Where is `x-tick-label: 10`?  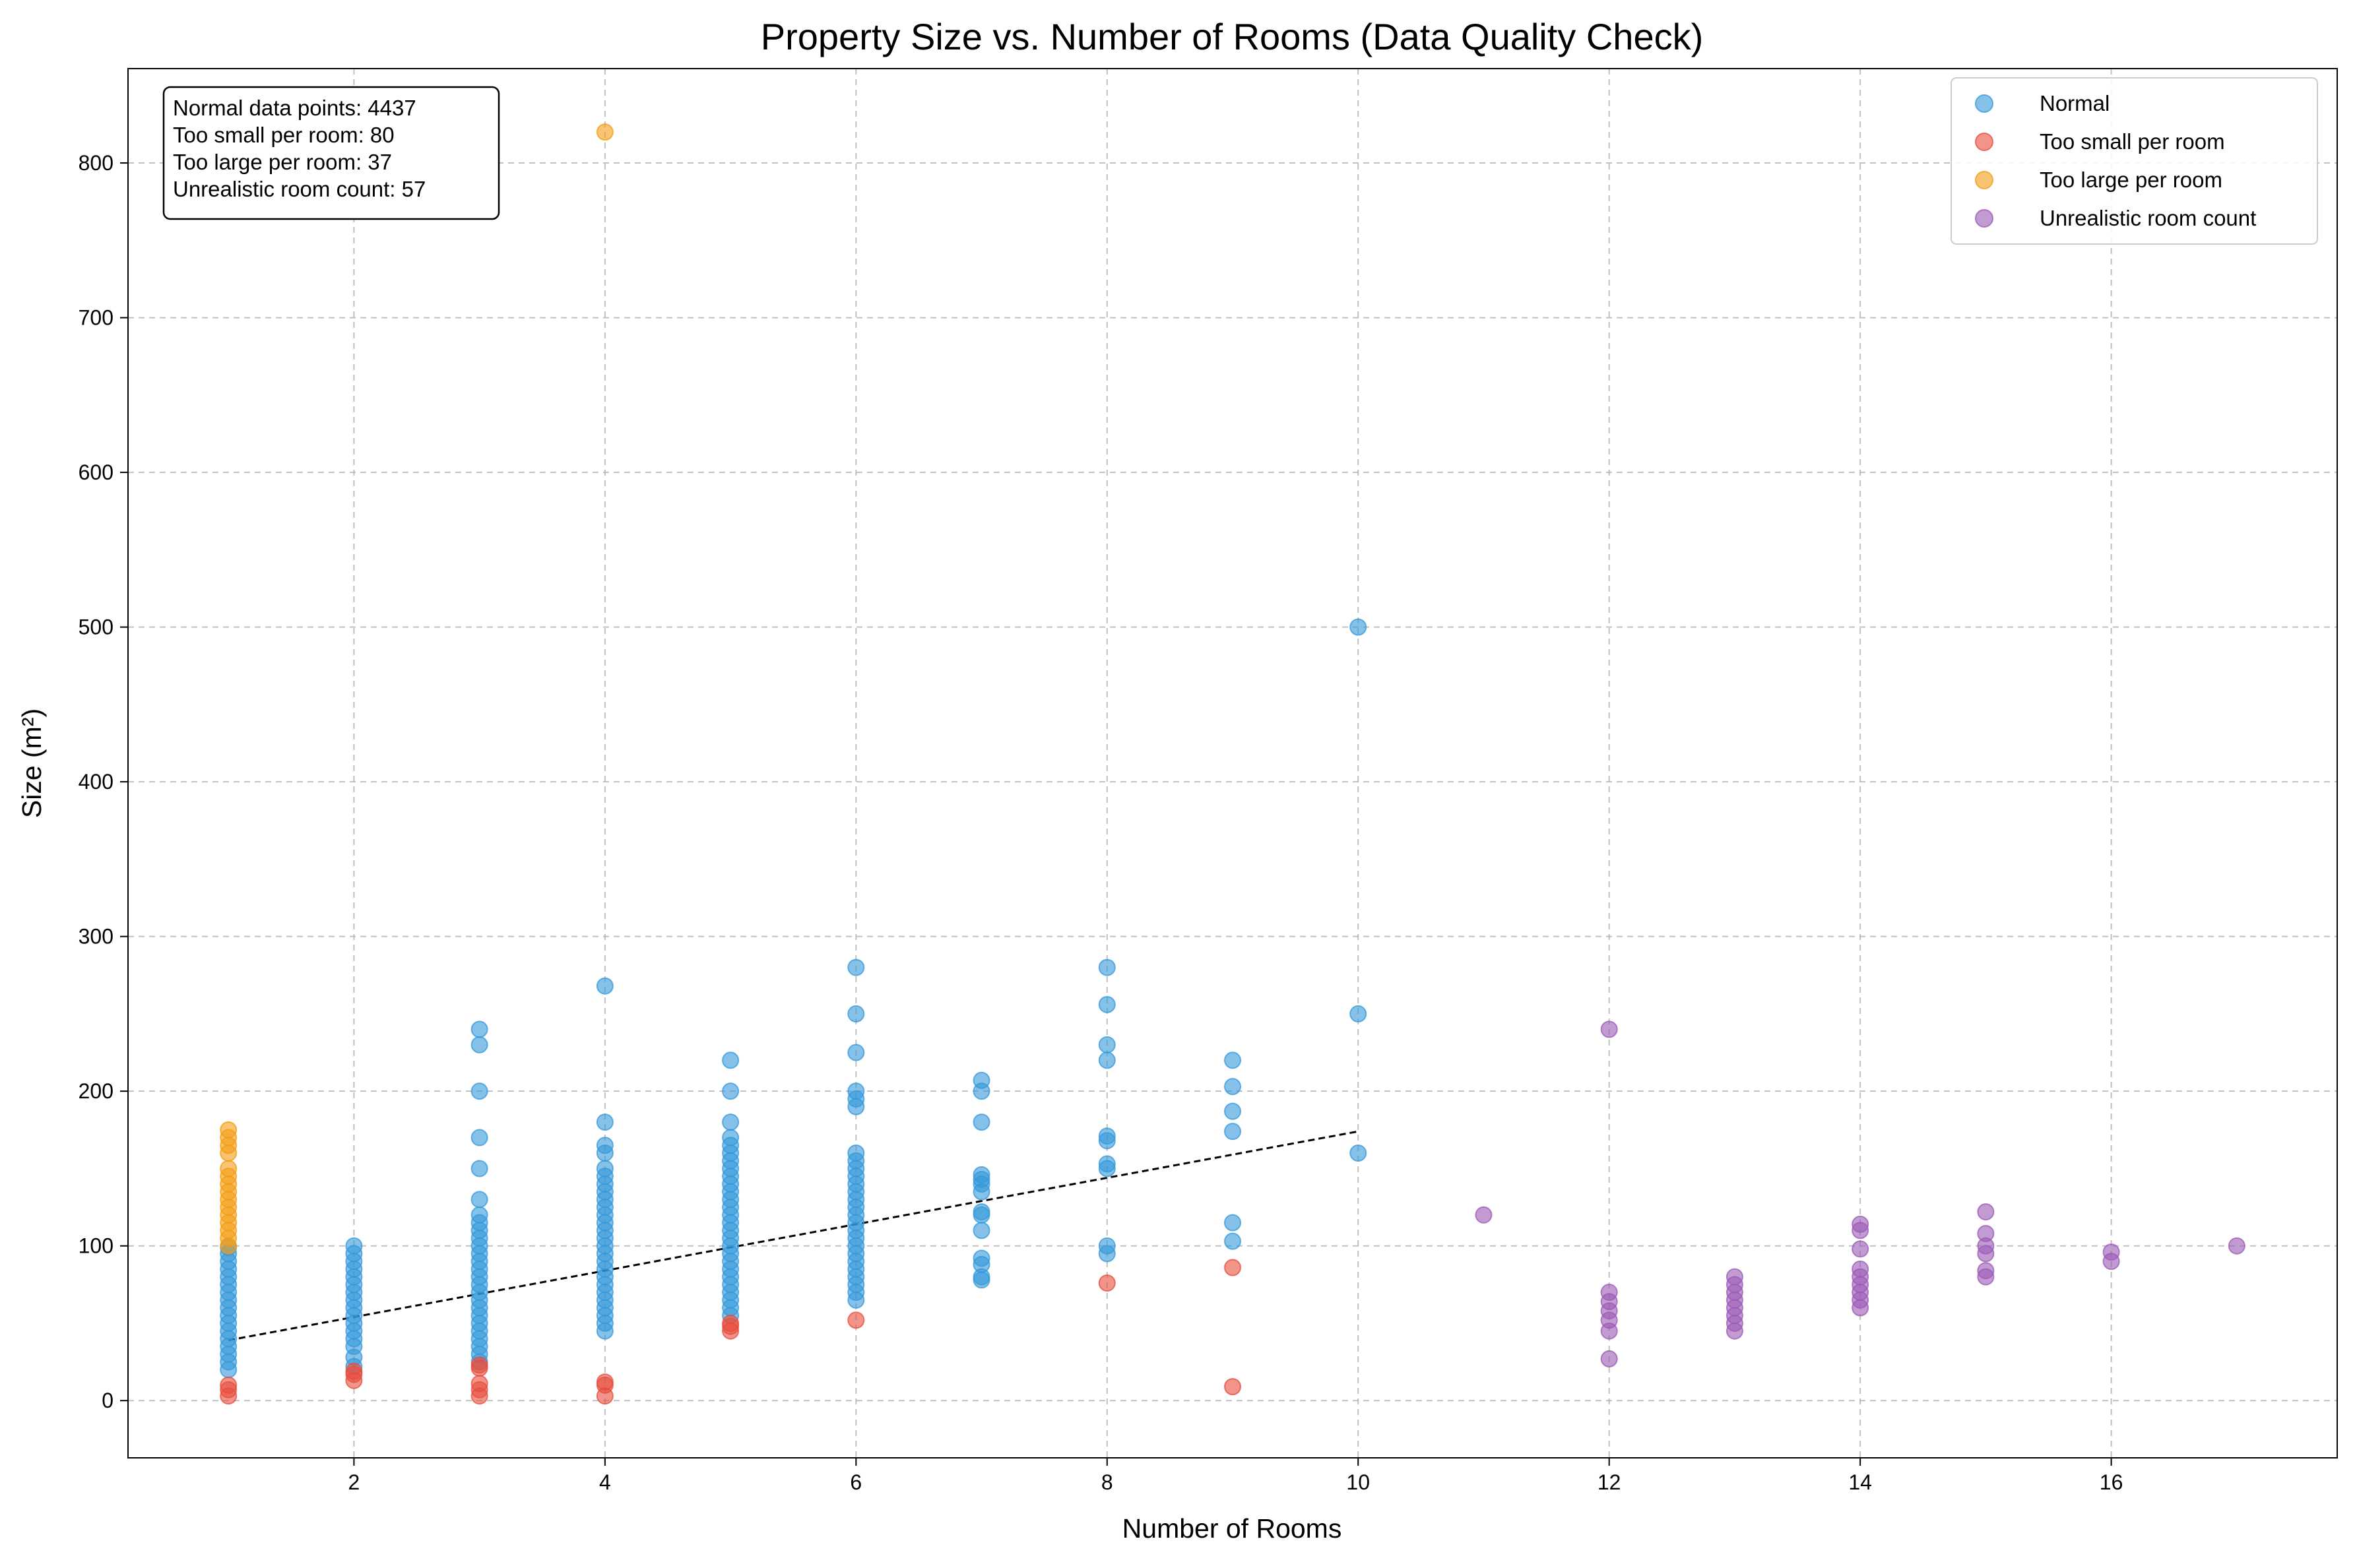 x-tick-label: 10 is located at coordinates (1358, 1482).